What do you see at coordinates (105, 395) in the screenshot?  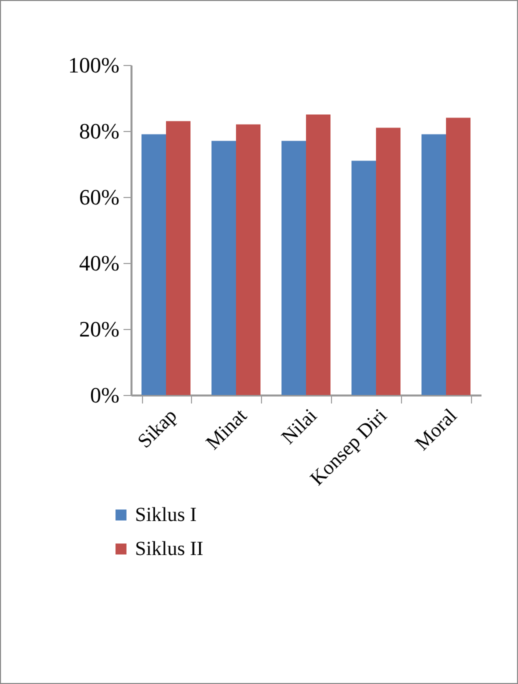 I see `y-tick-label: 0%` at bounding box center [105, 395].